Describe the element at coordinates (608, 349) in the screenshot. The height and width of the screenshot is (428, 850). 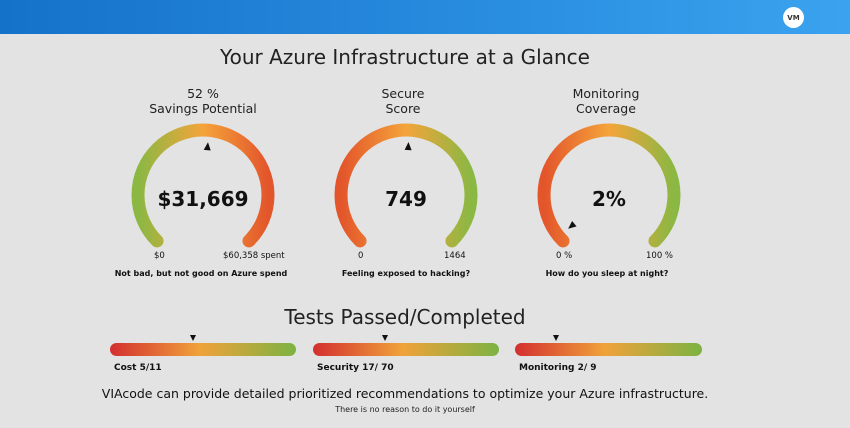
I see `test-bar-monitoring` at that location.